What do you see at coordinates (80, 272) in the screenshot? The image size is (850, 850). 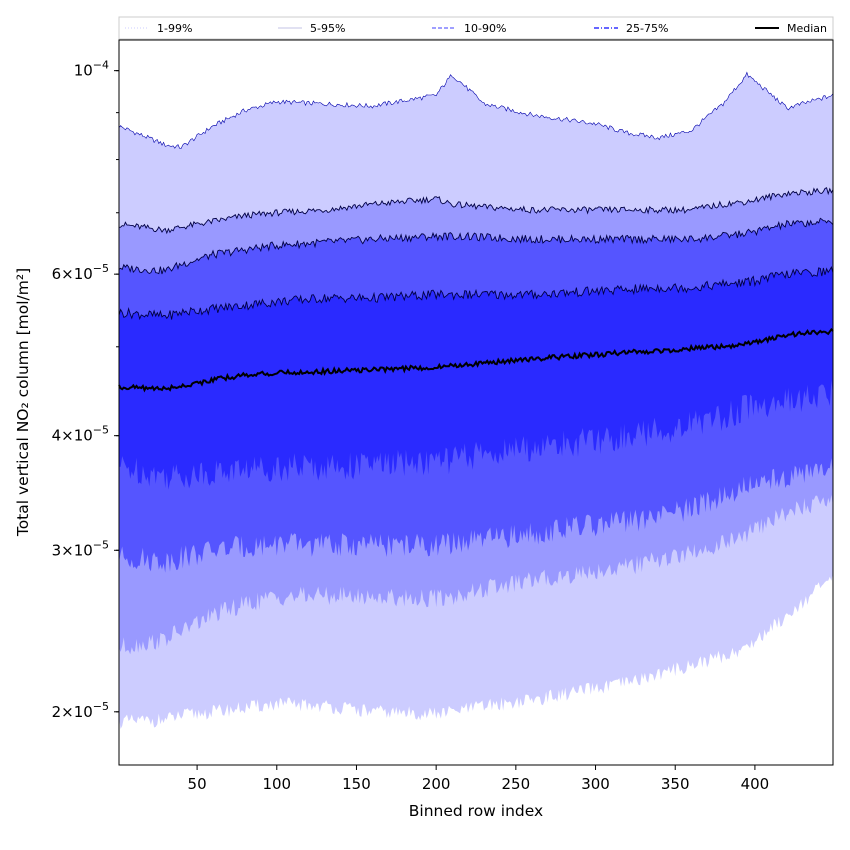 I see `y-tick-label: 6×10⁻⁵` at bounding box center [80, 272].